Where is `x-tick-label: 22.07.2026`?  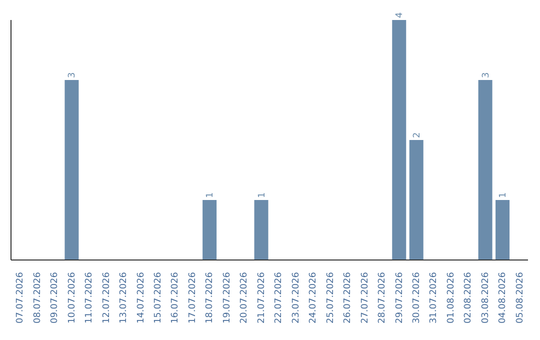
x-tick-label: 22.07.2026 is located at coordinates (279, 298).